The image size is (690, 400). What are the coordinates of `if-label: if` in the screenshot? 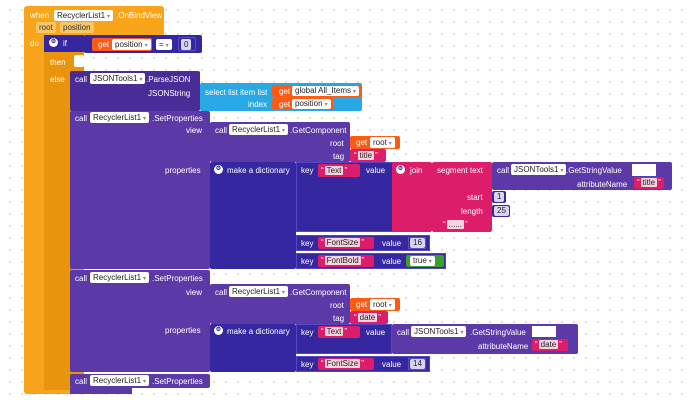 It's located at (65, 43).